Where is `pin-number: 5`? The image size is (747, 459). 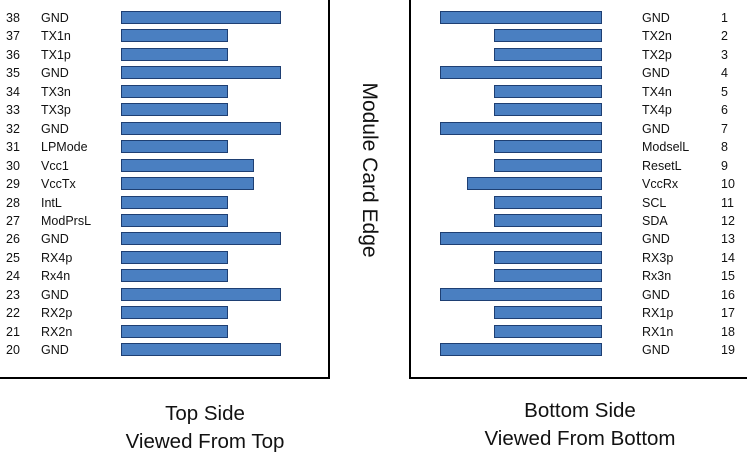 pin-number: 5 is located at coordinates (724, 91).